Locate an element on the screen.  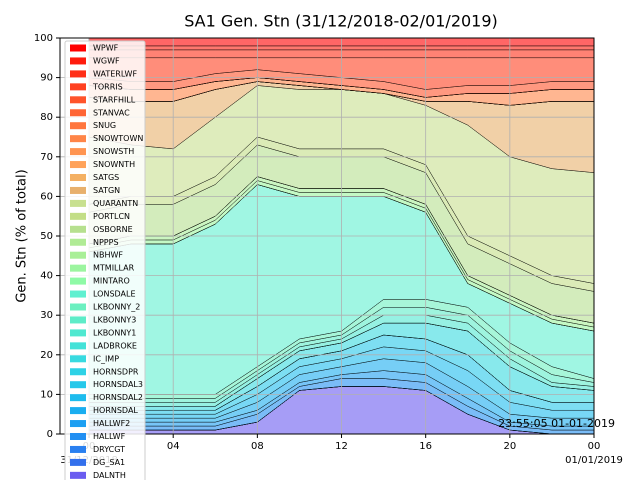
legend-label: WGWF is located at coordinates (106, 60).